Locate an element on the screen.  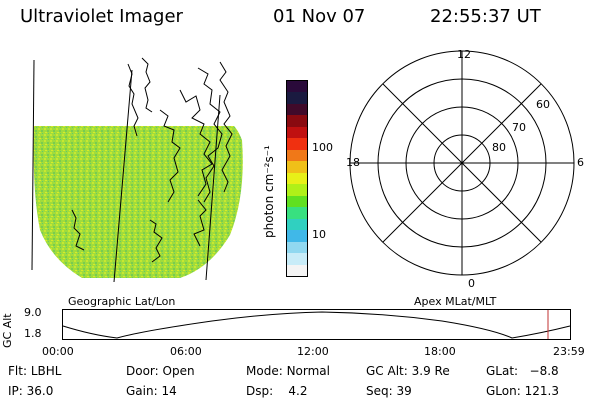
coastlines is located at coordinates (152, 160).